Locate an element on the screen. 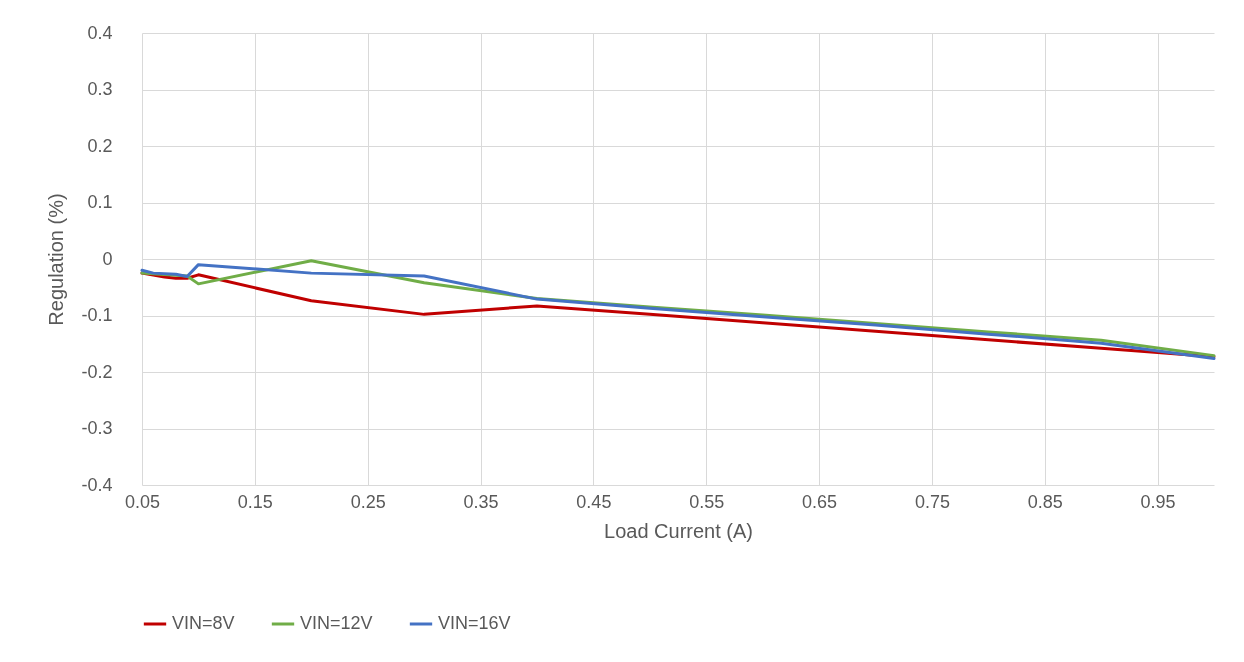  x-tick-label: 0.35 is located at coordinates (481, 501).